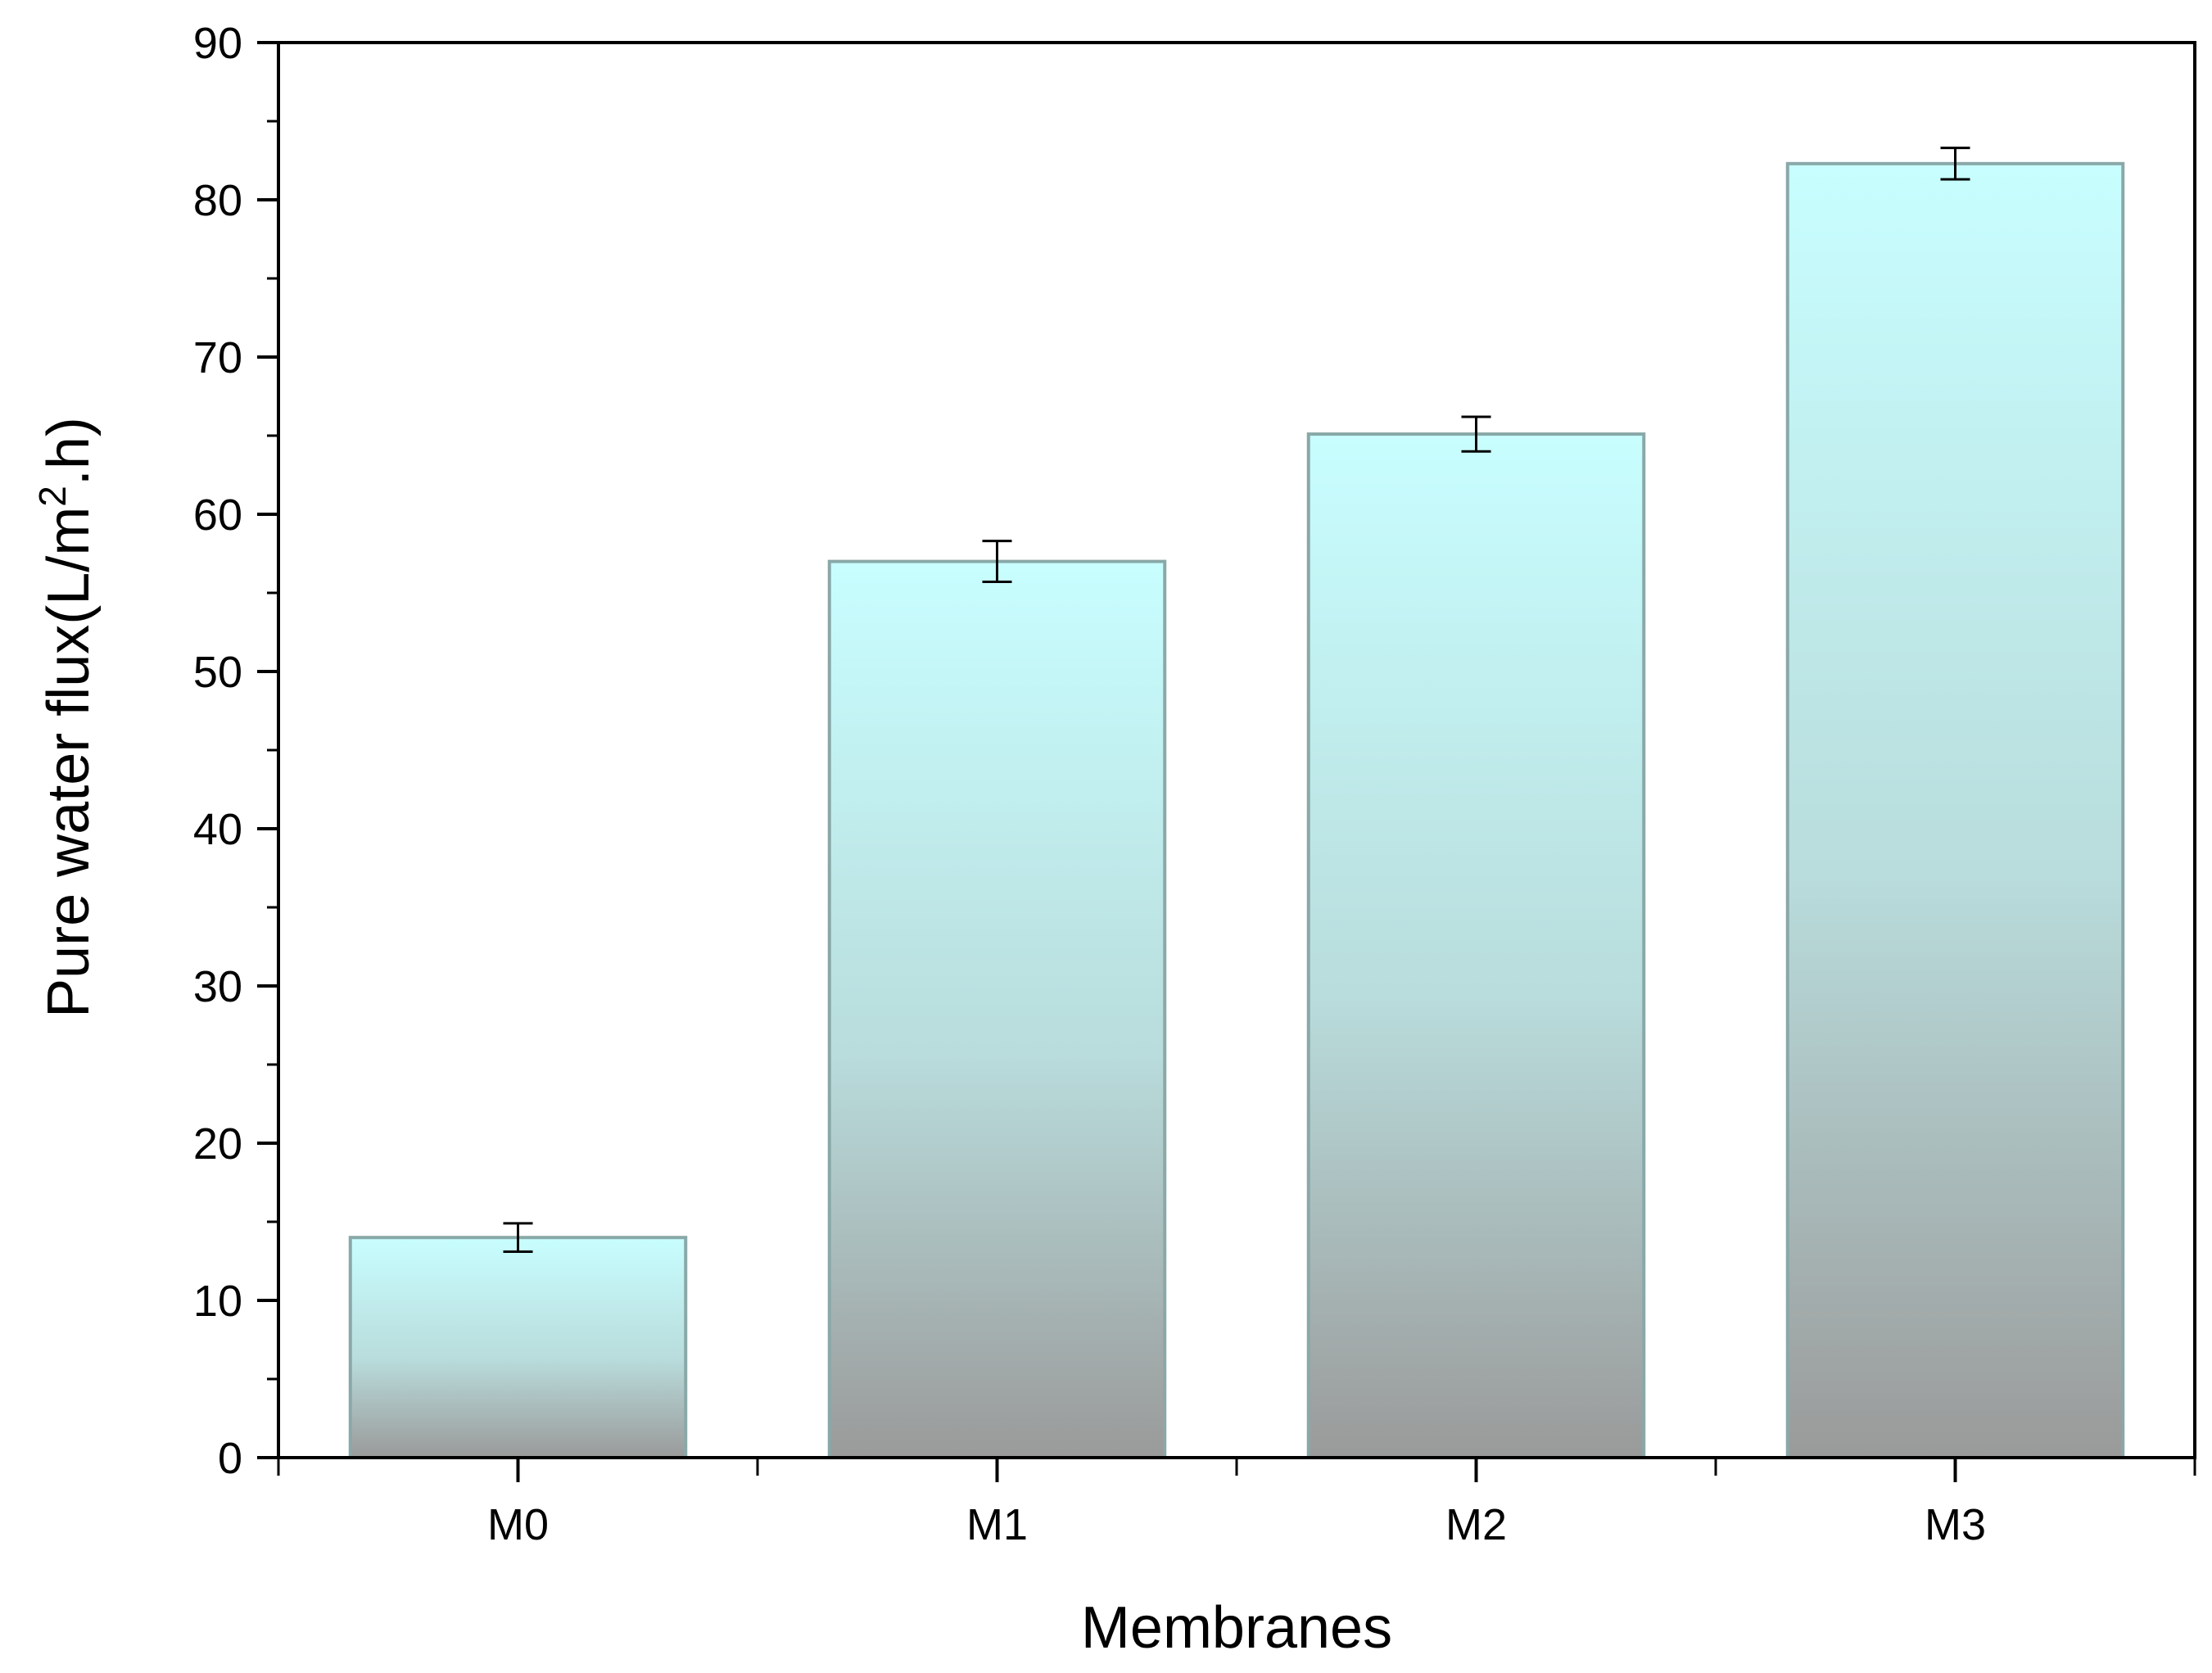 Image resolution: width=2212 pixels, height=1673 pixels. I want to click on error-bar-M0, so click(518, 1237).